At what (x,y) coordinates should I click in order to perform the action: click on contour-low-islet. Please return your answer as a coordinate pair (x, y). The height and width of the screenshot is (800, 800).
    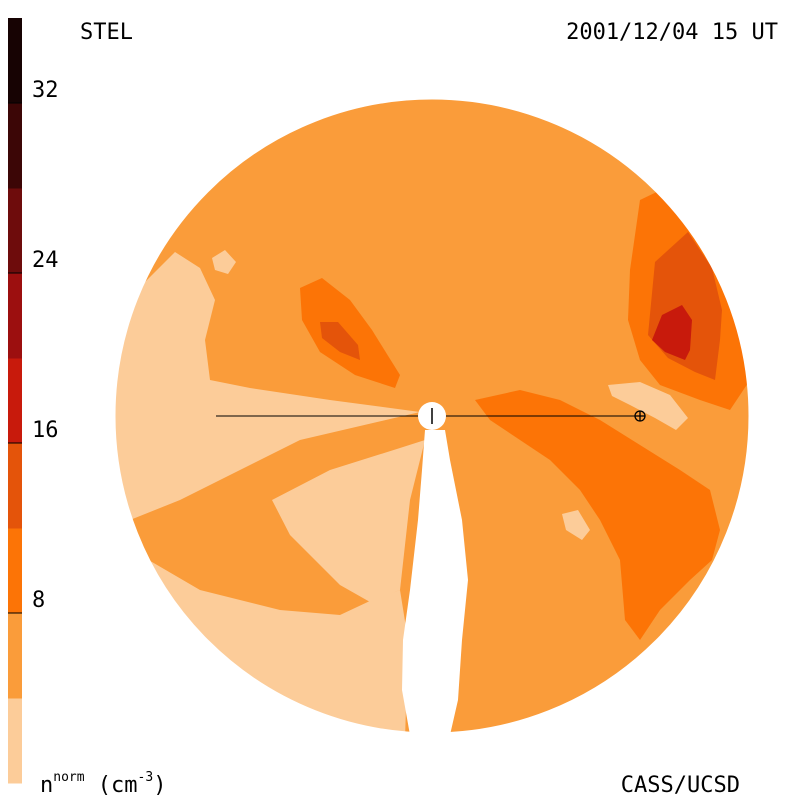
    Looking at the image, I should click on (224, 262).